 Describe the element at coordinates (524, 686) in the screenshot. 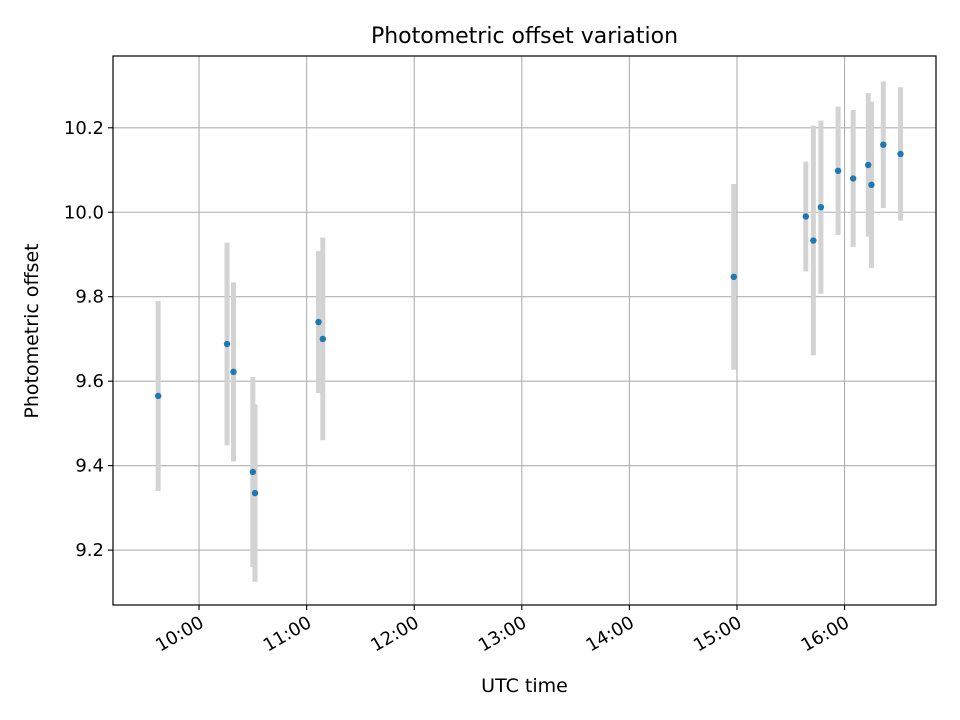

I see `x-axis-label: UTC time` at that location.